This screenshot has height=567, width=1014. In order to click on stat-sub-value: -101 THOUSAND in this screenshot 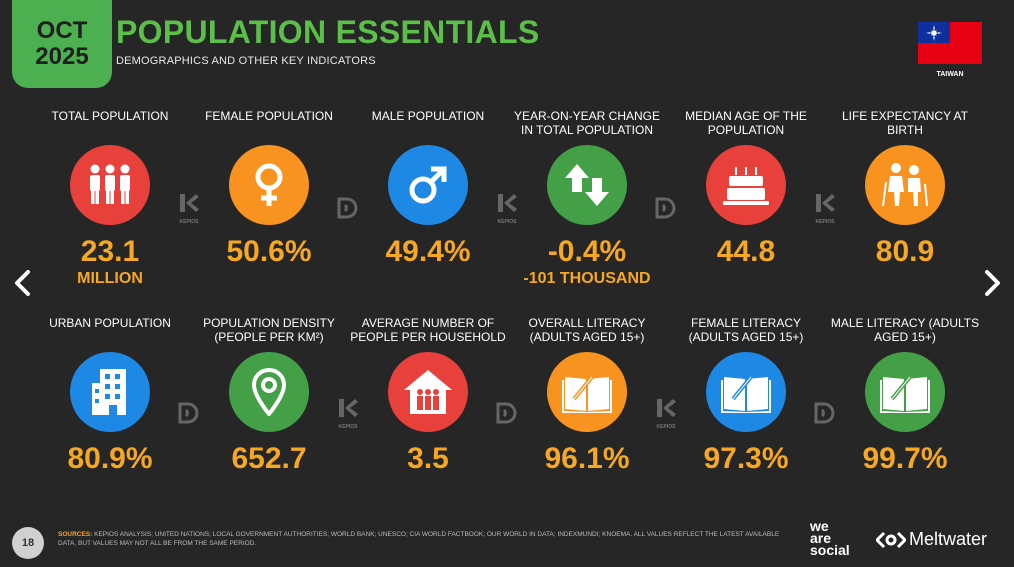, I will do `click(587, 278)`.